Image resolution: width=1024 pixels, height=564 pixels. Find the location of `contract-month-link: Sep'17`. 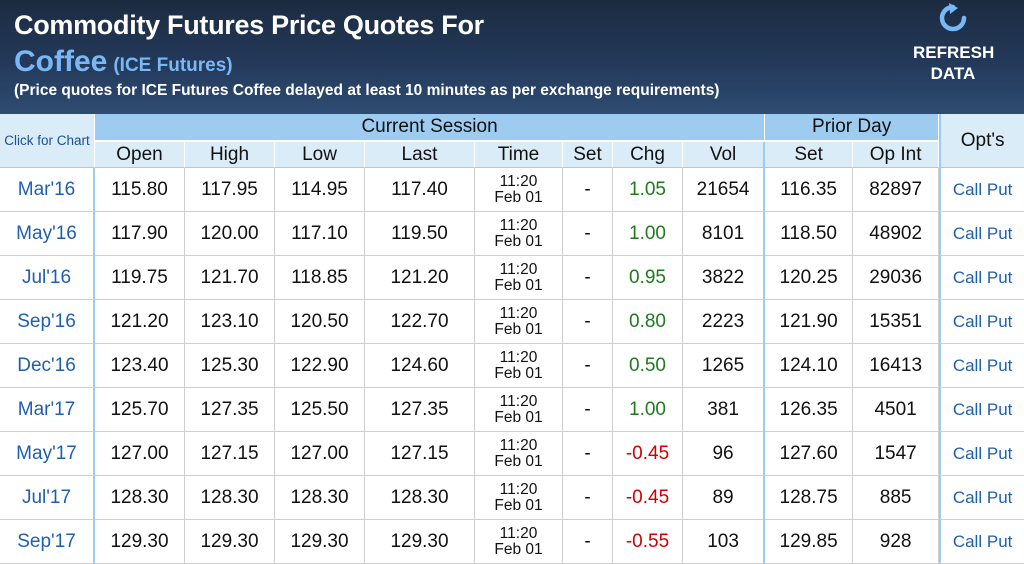

contract-month-link: Sep'17 is located at coordinates (47, 542).